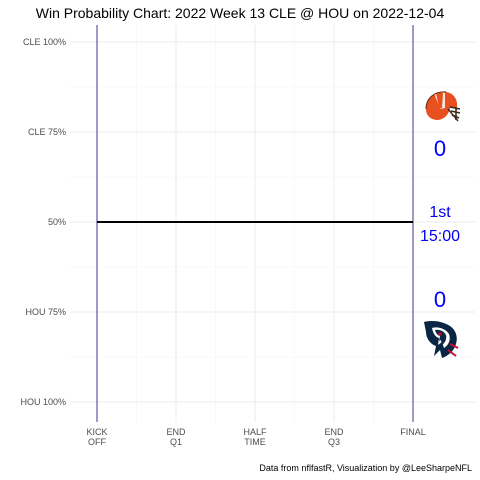 The width and height of the screenshot is (480, 480). I want to click on y-tick-label: 50%, so click(56, 222).